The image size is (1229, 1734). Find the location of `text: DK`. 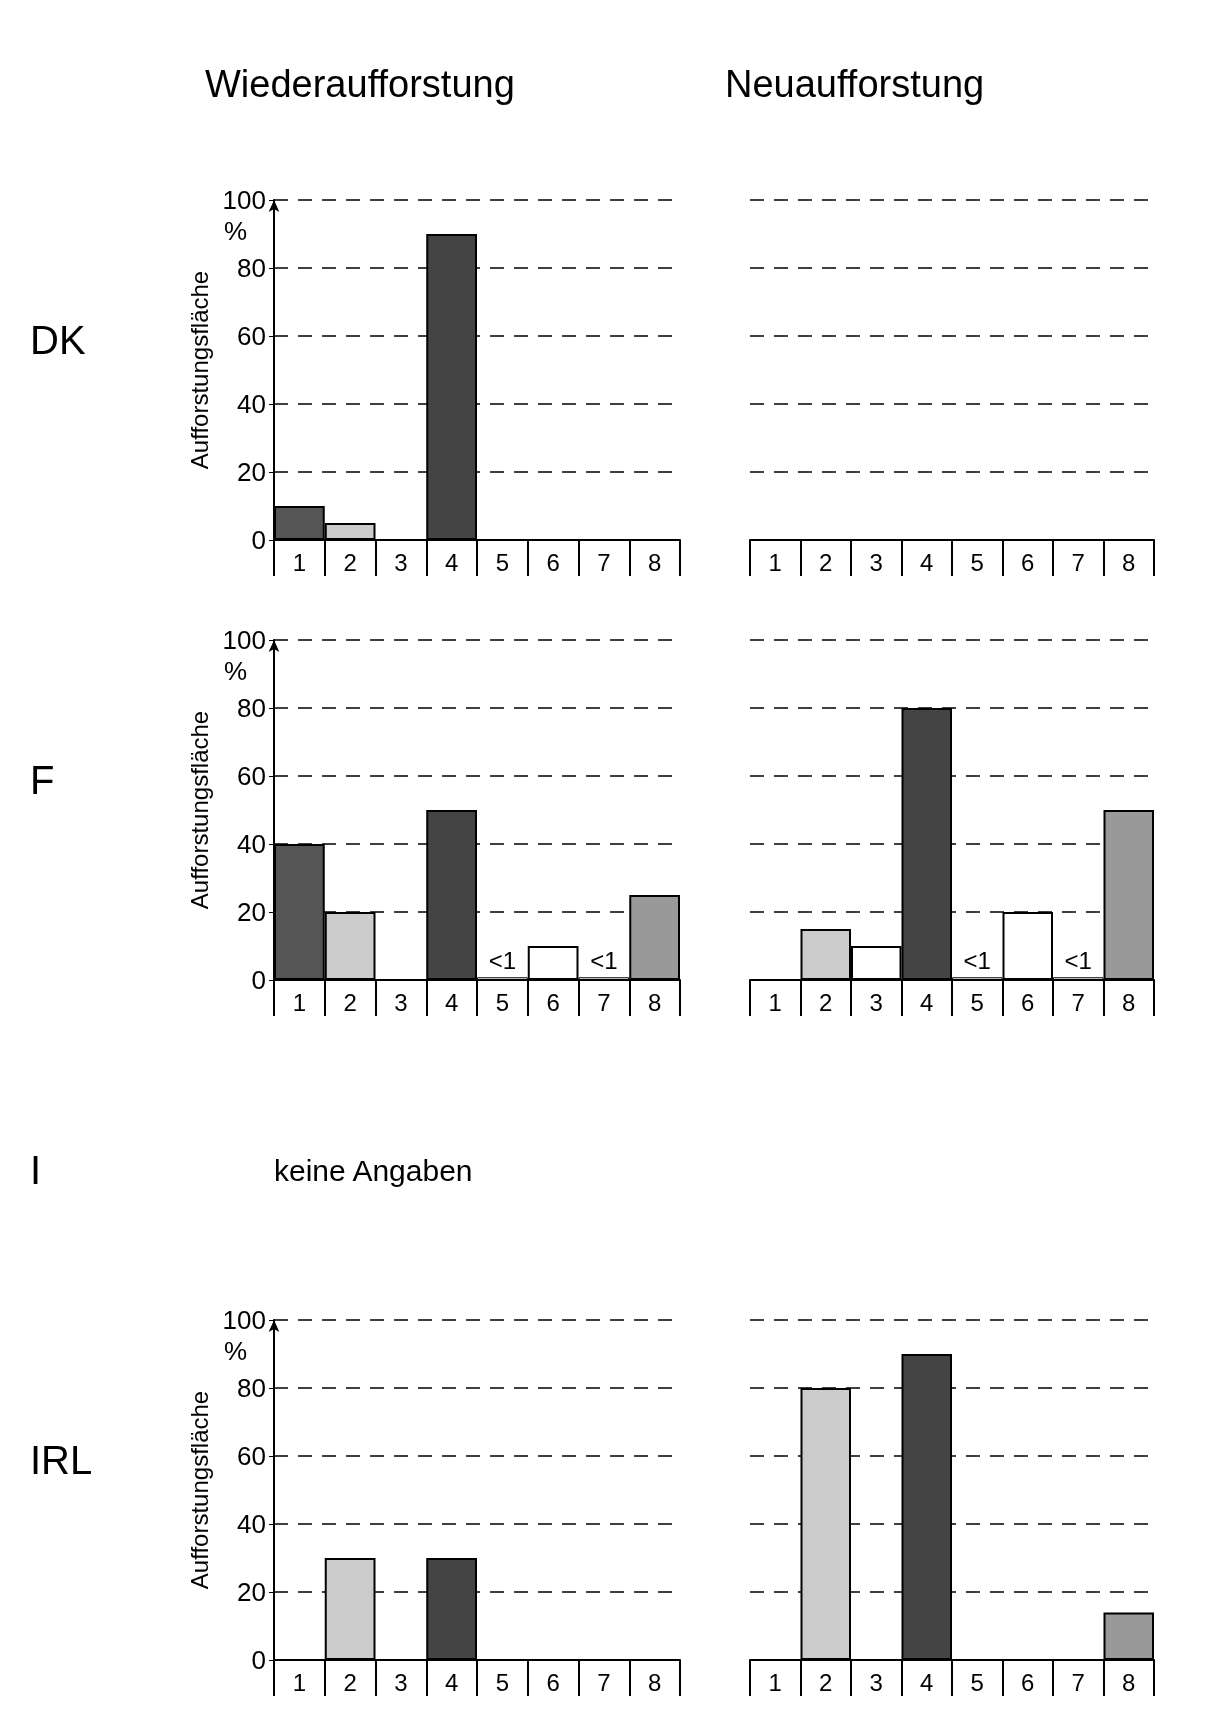

text: DK is located at coordinates (58, 340).